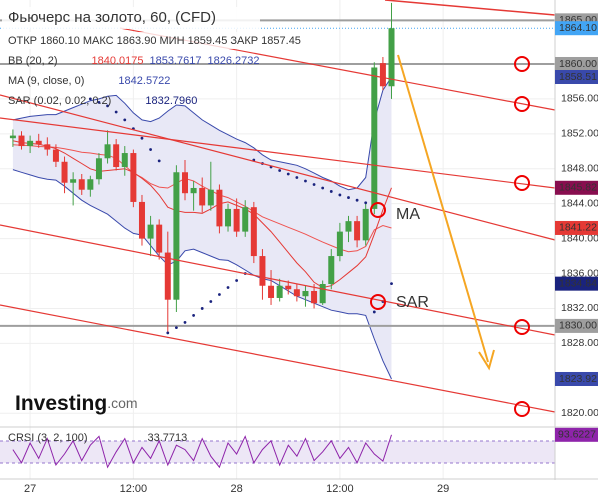 The width and height of the screenshot is (598, 497). I want to click on y-tick-label: 1848.00, so click(579, 169).